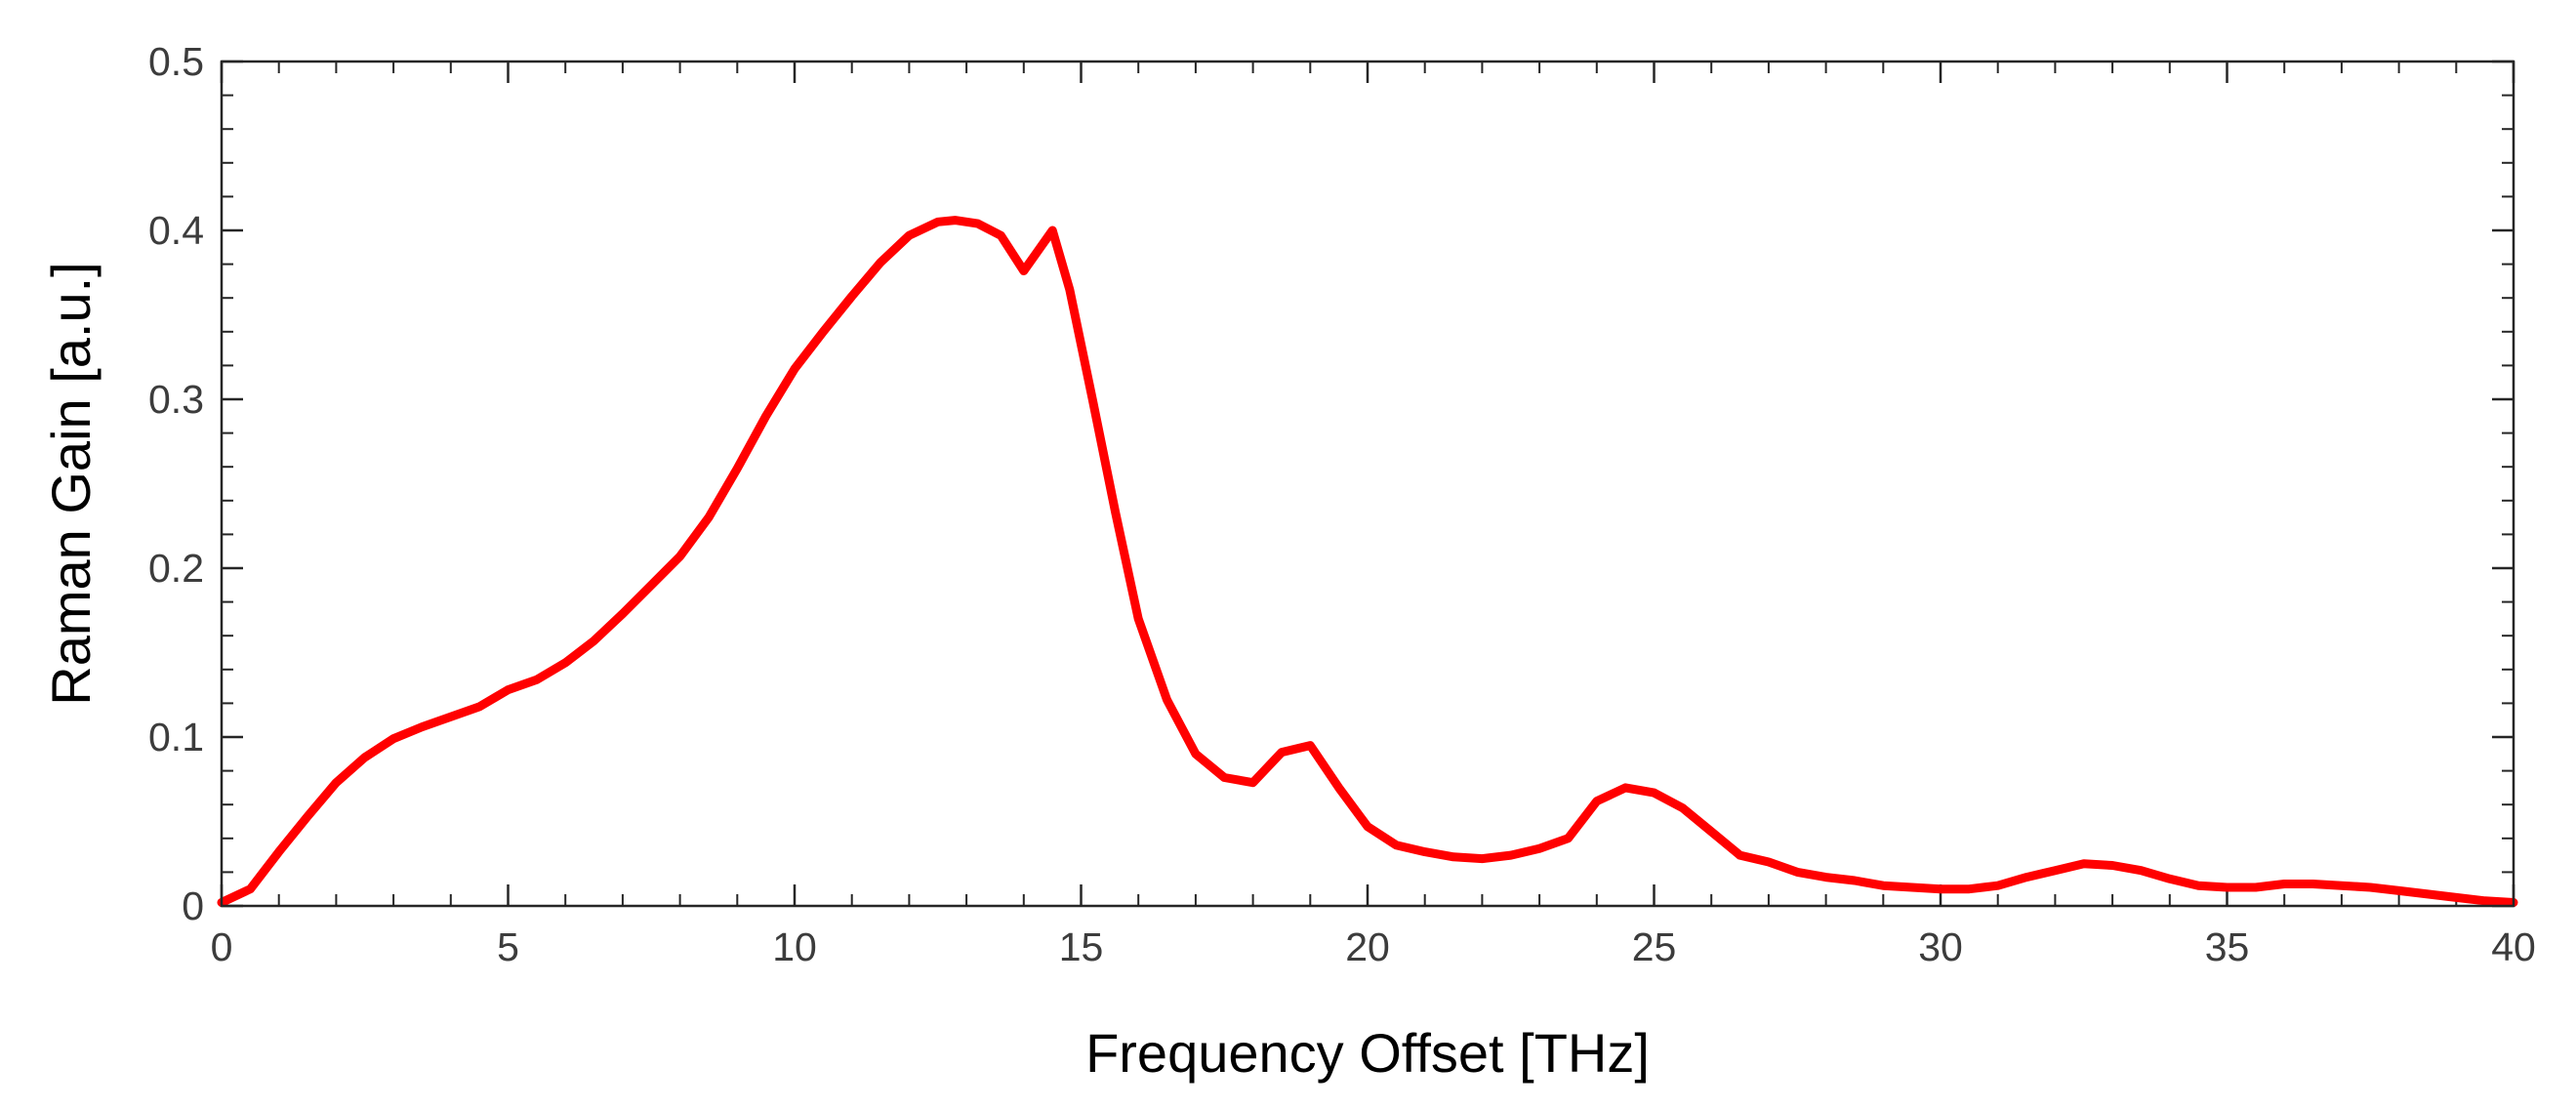 The image size is (2576, 1108). I want to click on x-tick-label: 10, so click(794, 946).